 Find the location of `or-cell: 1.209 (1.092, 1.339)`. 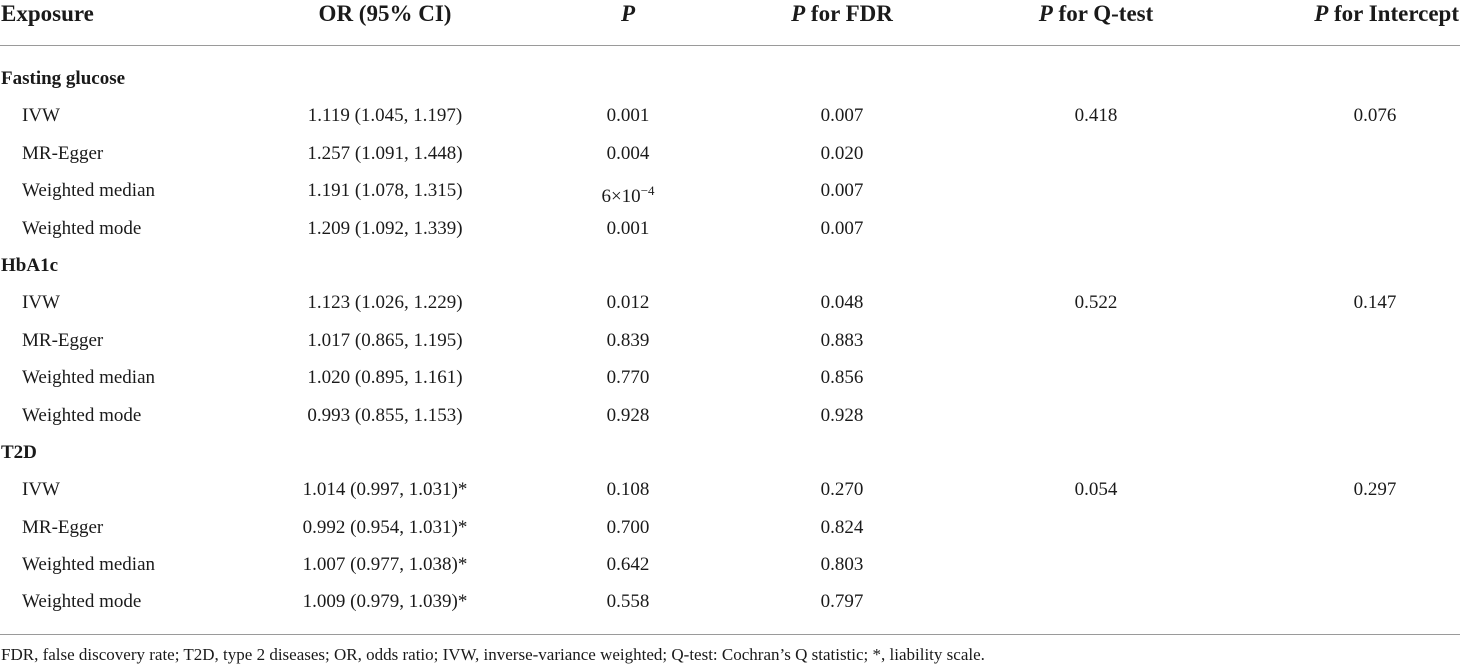

or-cell: 1.209 (1.092, 1.339) is located at coordinates (385, 228).